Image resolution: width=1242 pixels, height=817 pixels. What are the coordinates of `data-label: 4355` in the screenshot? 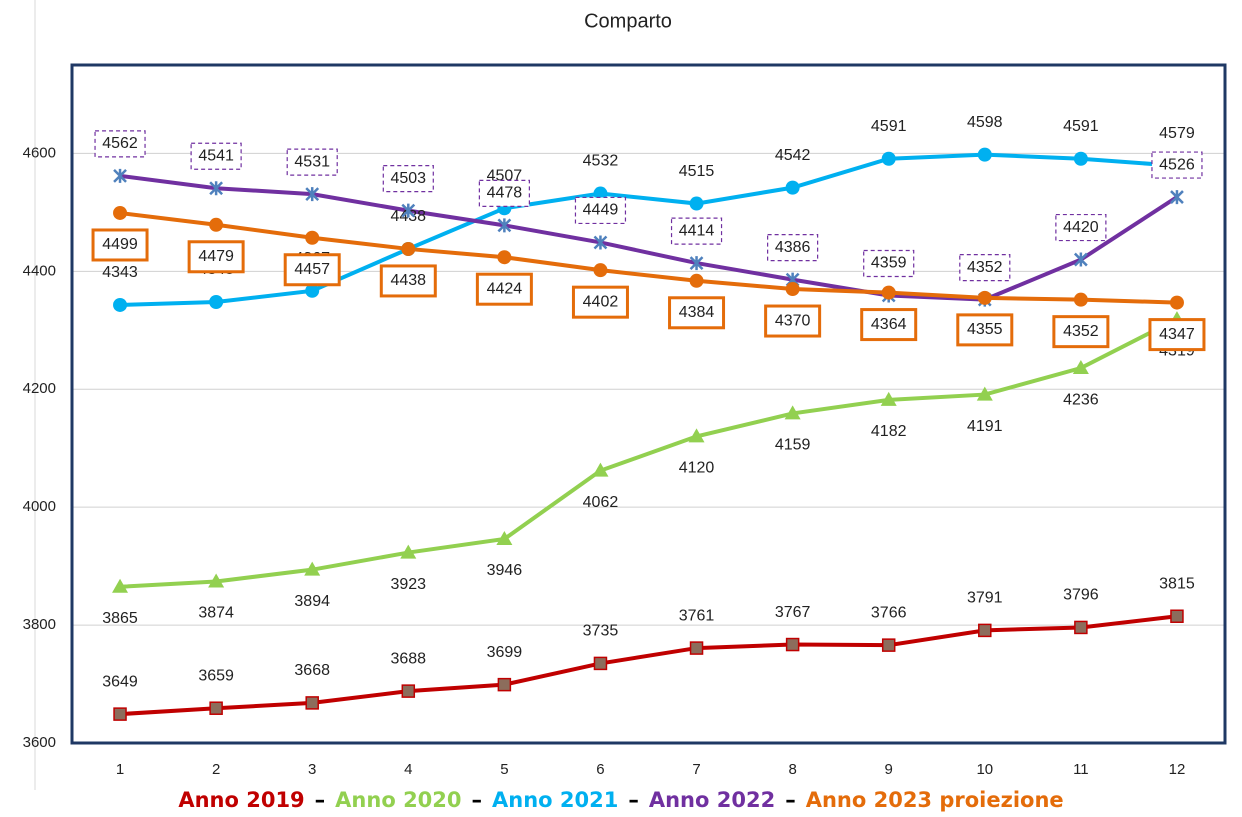 It's located at (985, 329).